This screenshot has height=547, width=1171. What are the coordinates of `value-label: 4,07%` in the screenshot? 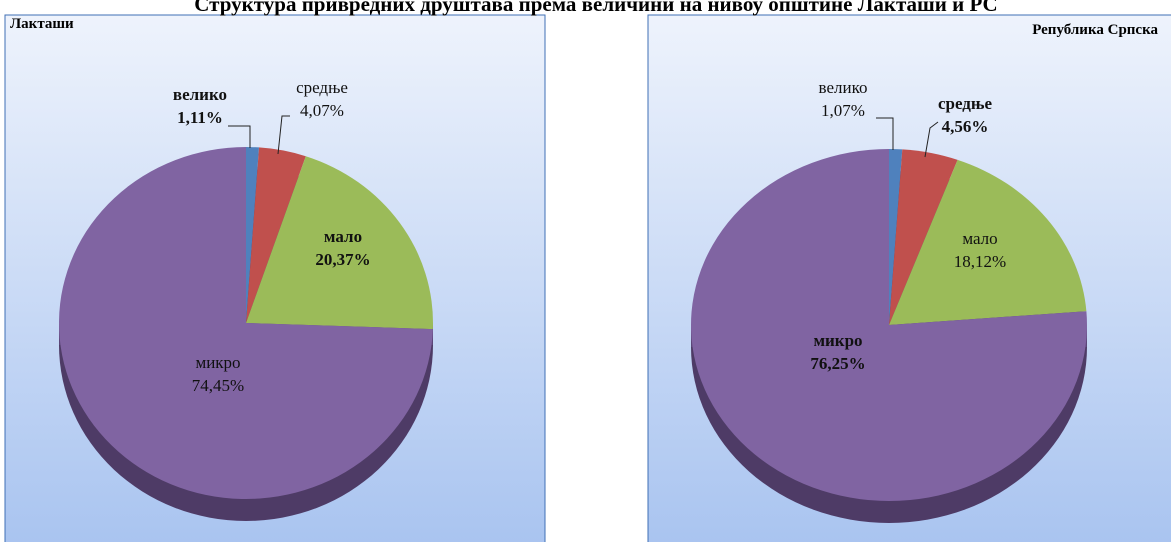 It's located at (322, 110).